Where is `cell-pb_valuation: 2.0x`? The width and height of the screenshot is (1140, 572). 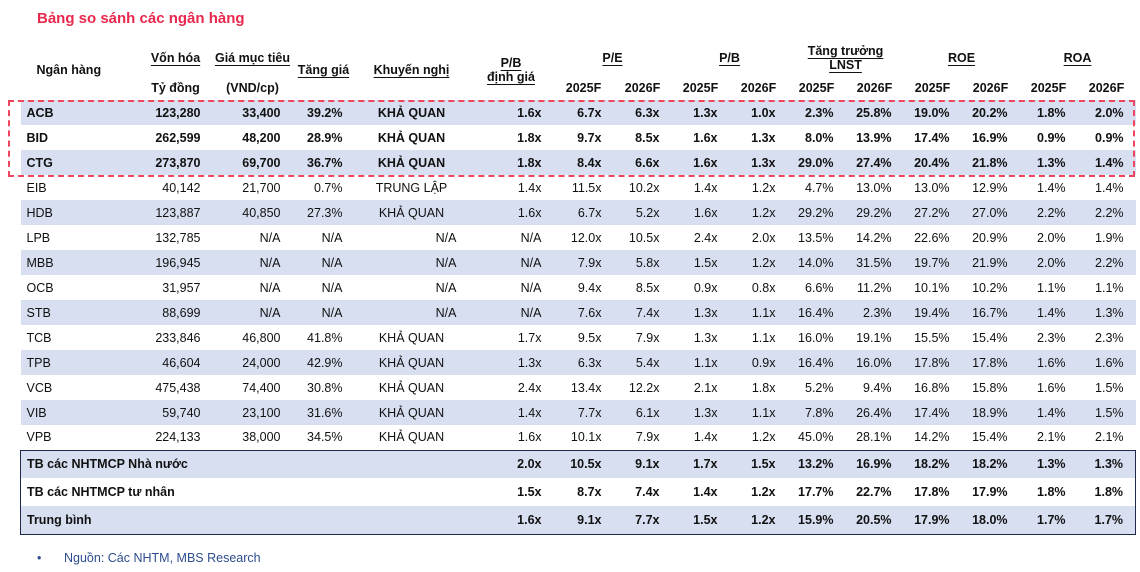 cell-pb_valuation: 2.0x is located at coordinates (511, 463).